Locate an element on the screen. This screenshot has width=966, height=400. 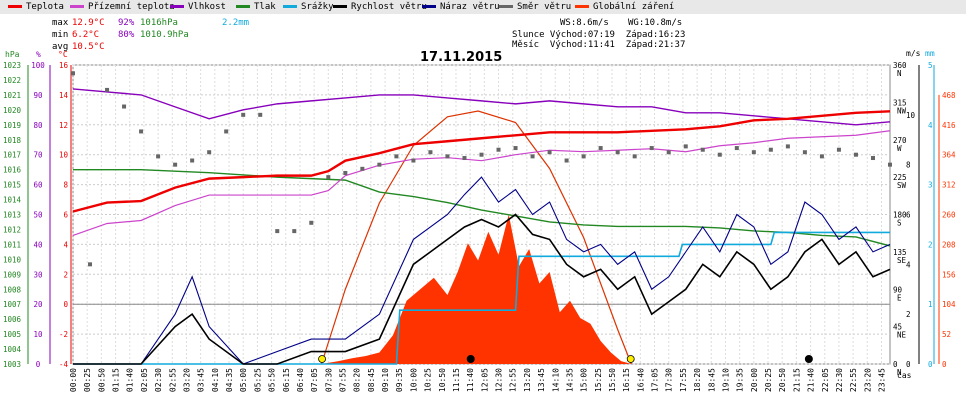
pressure-tick: 1008 is located at coordinates (12, 289).